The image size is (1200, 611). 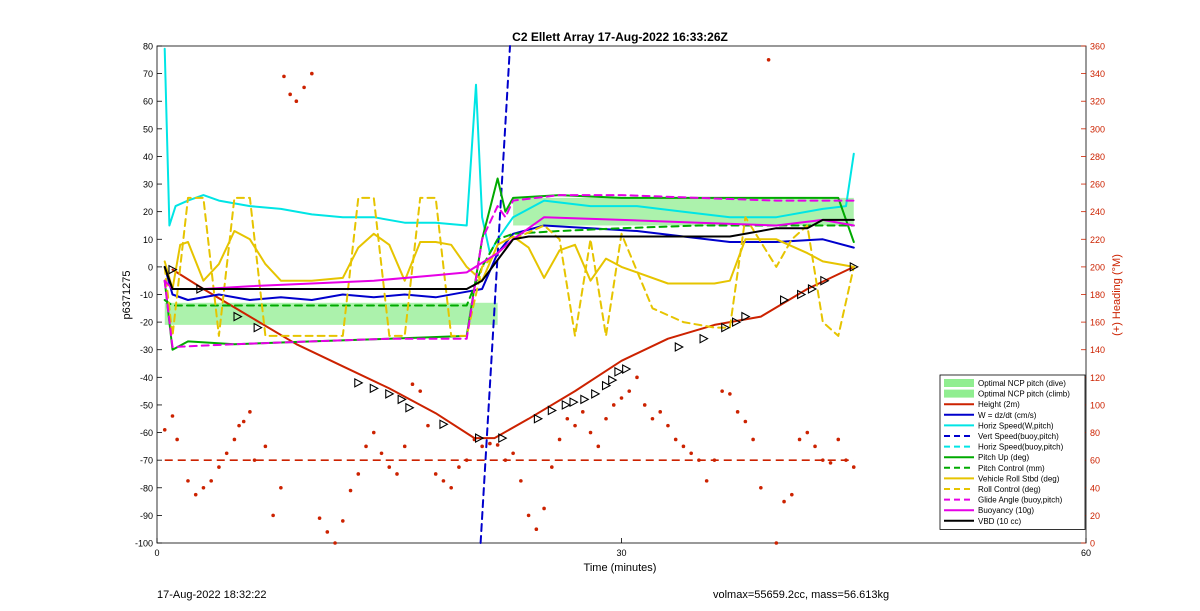 What do you see at coordinates (146, 378) in the screenshot?
I see `y-tick-label: -40` at bounding box center [146, 378].